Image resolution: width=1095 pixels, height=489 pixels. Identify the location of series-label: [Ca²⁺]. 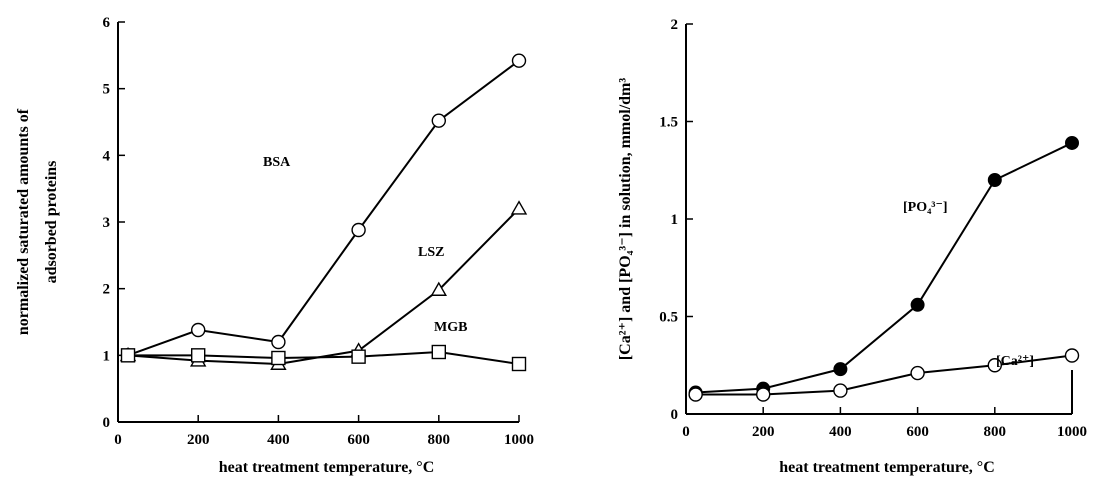
(1015, 361).